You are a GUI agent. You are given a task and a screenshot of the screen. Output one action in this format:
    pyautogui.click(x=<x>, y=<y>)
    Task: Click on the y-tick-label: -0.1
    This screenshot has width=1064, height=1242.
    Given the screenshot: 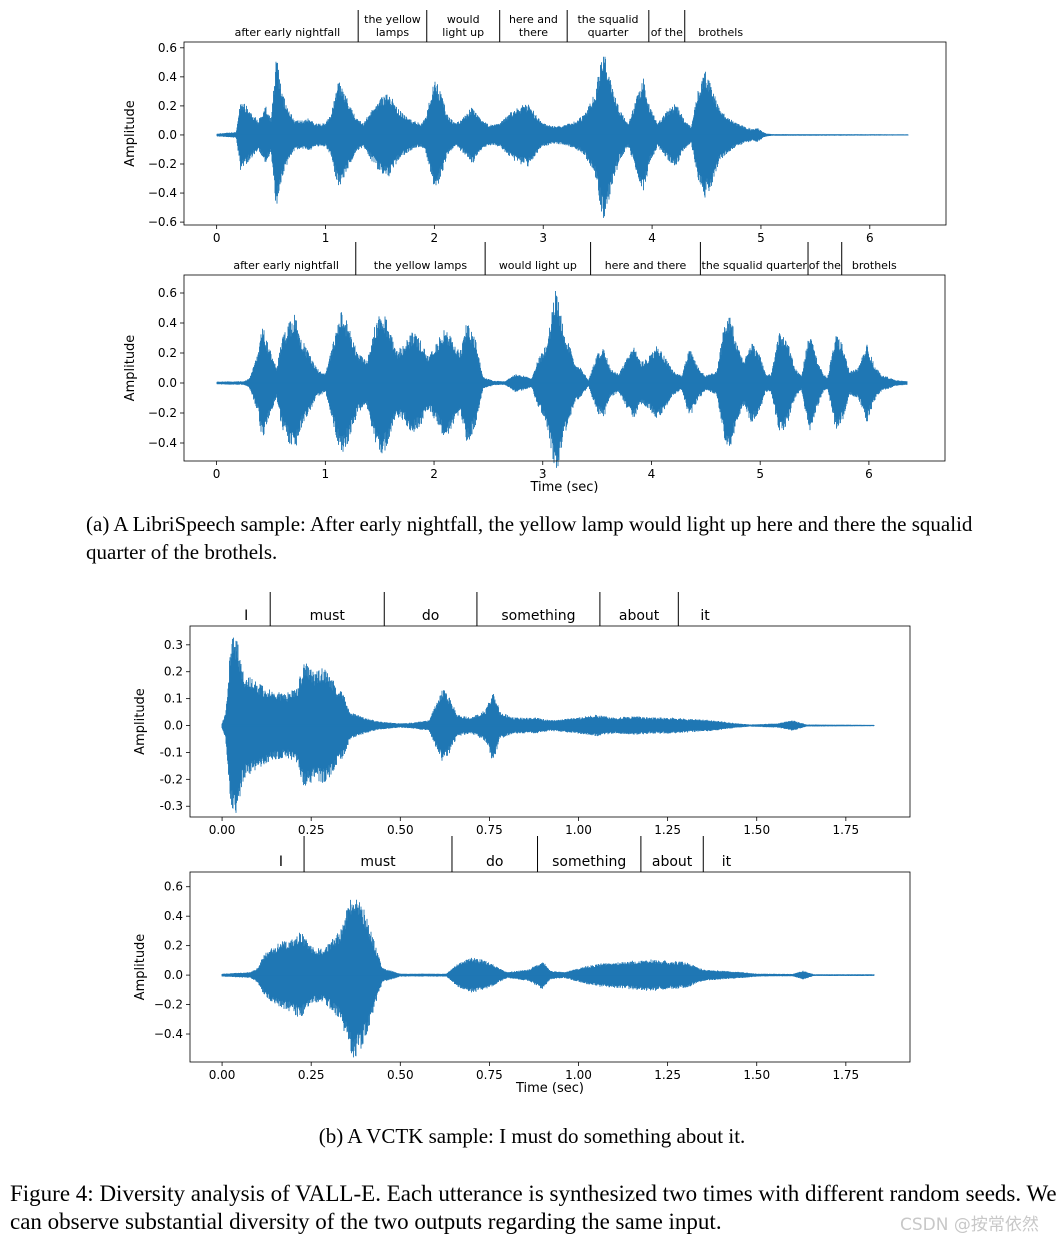 What is the action you would take?
    pyautogui.click(x=171, y=752)
    